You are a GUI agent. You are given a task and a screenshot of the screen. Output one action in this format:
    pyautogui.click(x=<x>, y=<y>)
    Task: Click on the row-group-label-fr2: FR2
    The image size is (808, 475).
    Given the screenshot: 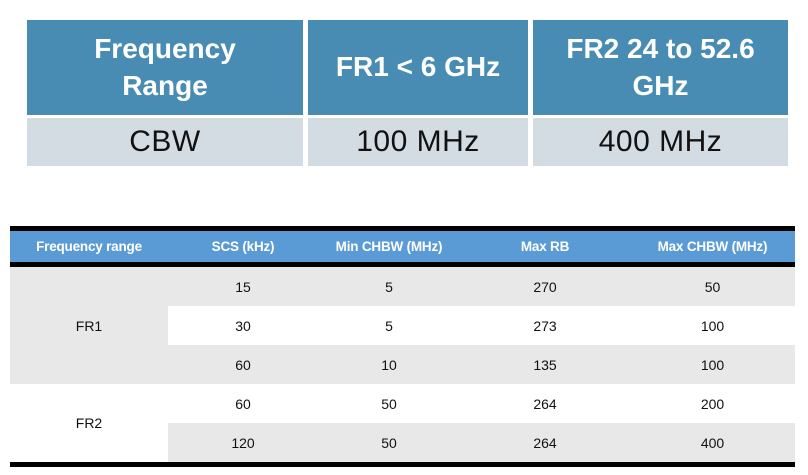 What is the action you would take?
    pyautogui.click(x=89, y=424)
    